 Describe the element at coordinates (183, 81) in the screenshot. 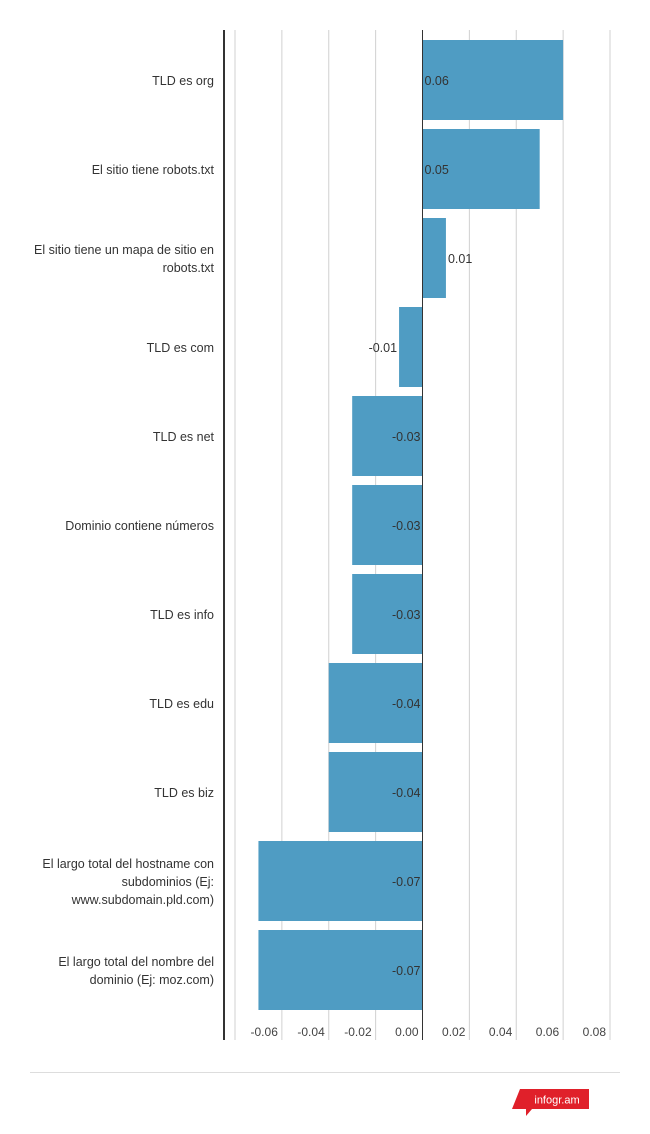

I see `category-label: TLD es org` at that location.